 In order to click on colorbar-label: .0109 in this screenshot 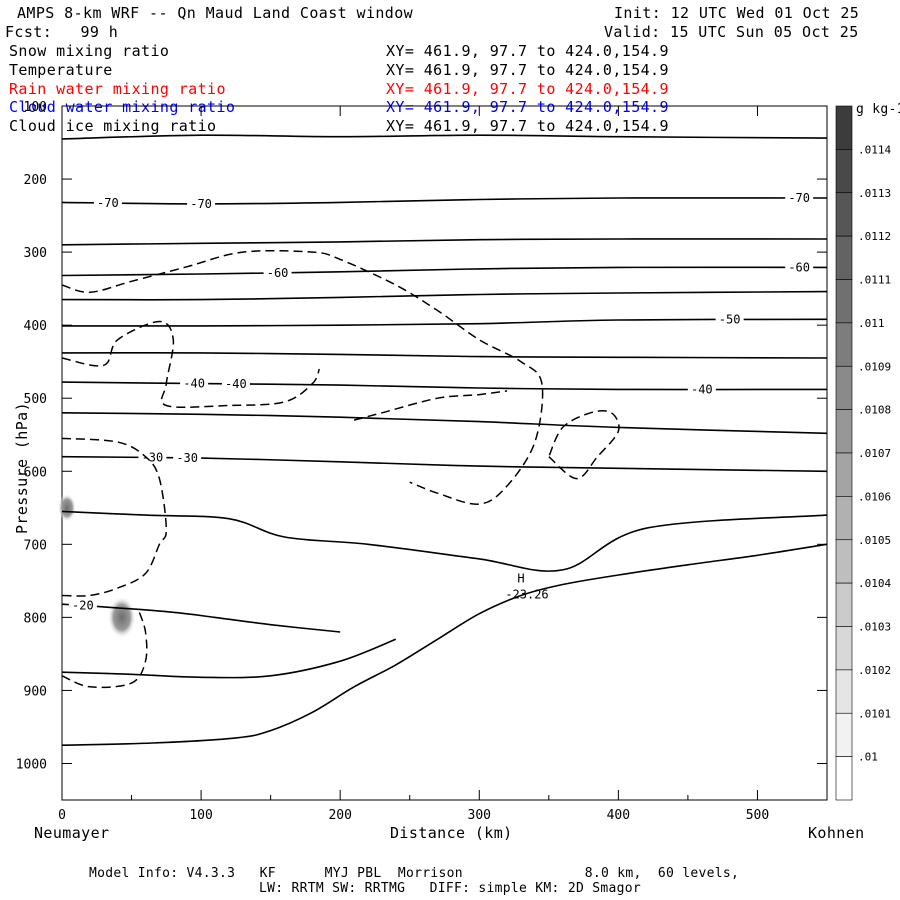, I will do `click(874, 366)`.